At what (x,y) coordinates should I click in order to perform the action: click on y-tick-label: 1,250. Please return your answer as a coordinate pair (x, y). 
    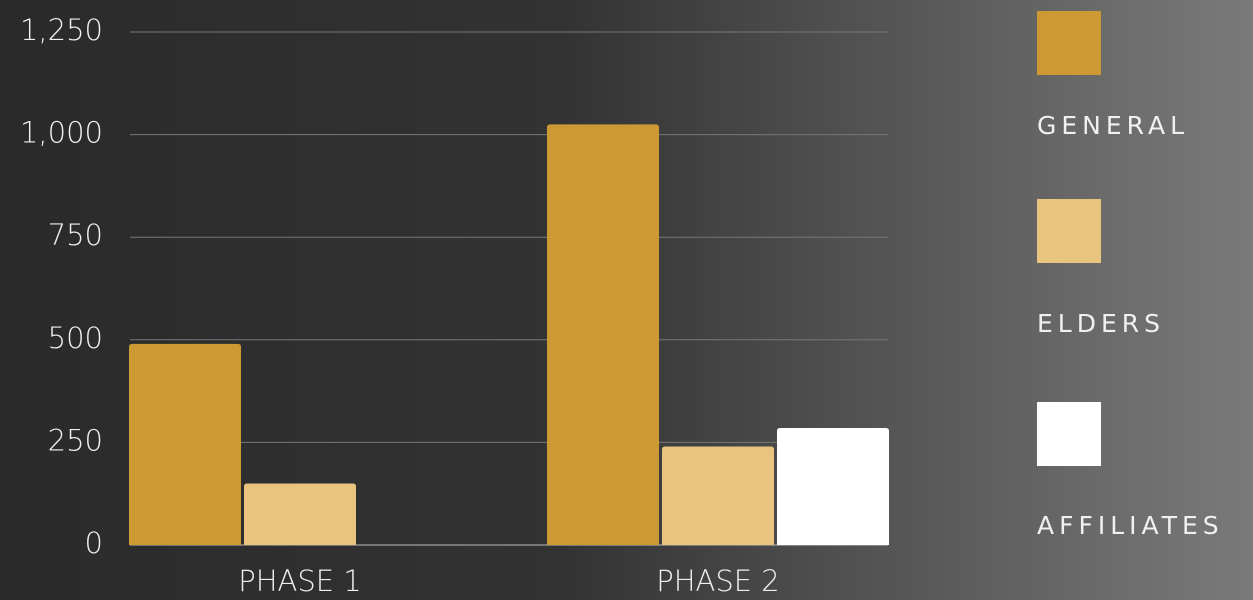
    Looking at the image, I should click on (61, 30).